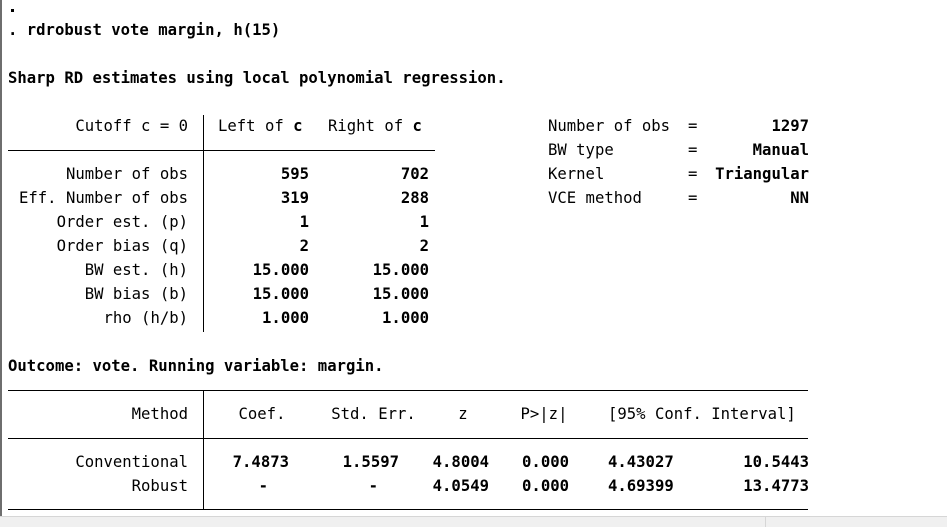 The height and width of the screenshot is (527, 947). Describe the element at coordinates (424, 246) in the screenshot. I see `sample-row-right: 2` at that location.